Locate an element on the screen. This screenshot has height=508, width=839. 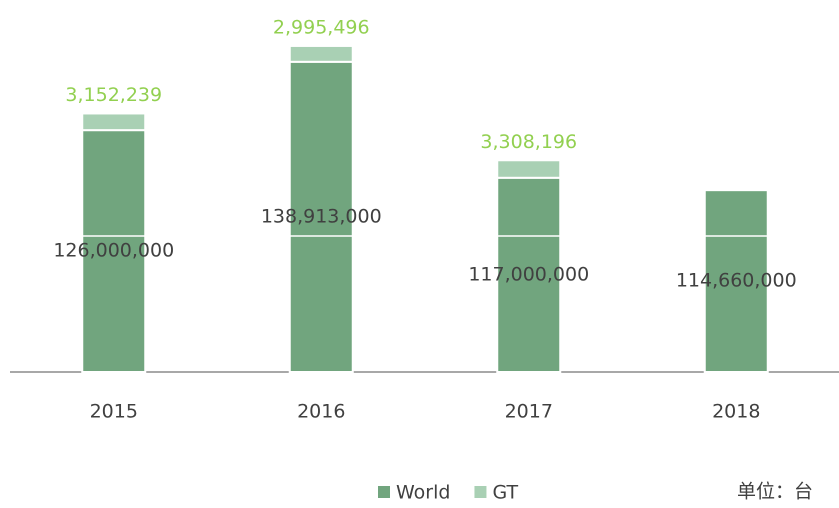
data-label: 138,913,000 is located at coordinates (321, 216).